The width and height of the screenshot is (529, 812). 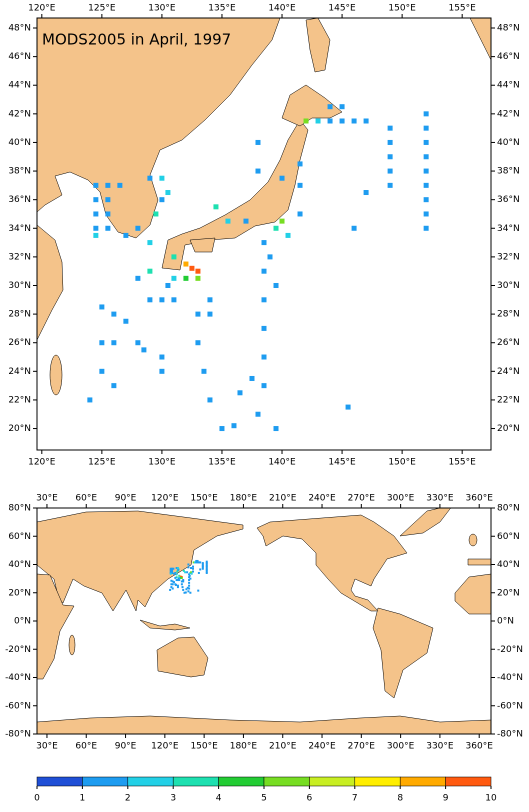 I want to click on y-tick-label: 38°N, so click(x=508, y=172).